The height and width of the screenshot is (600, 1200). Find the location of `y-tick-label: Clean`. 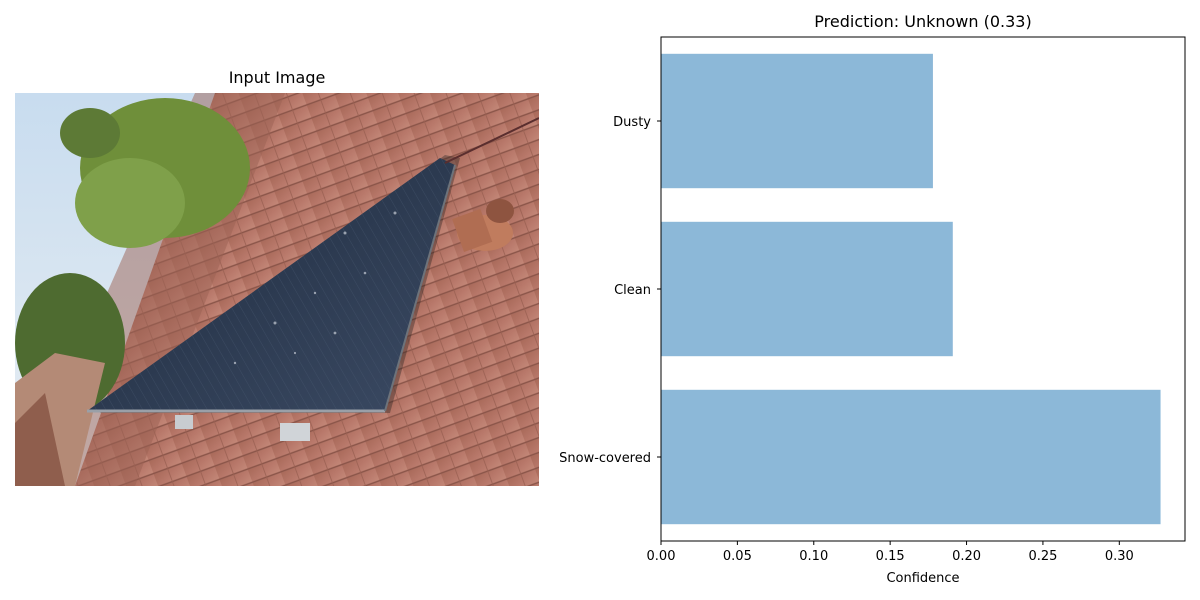

y-tick-label: Clean is located at coordinates (632, 290).